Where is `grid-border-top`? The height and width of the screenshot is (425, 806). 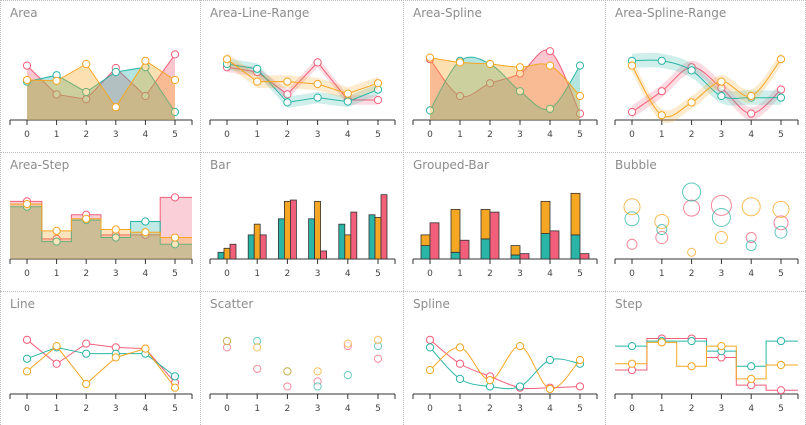 grid-border-top is located at coordinates (403, 0).